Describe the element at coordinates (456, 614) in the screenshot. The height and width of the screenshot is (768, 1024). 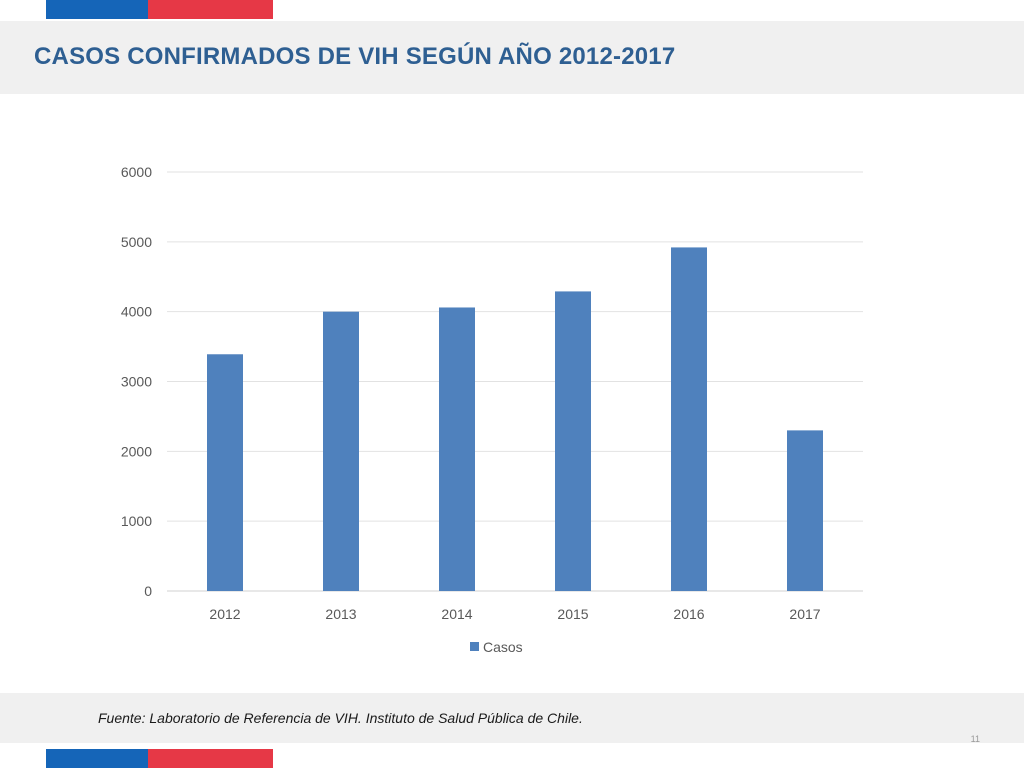
I see `x-tick-label: 2014` at that location.